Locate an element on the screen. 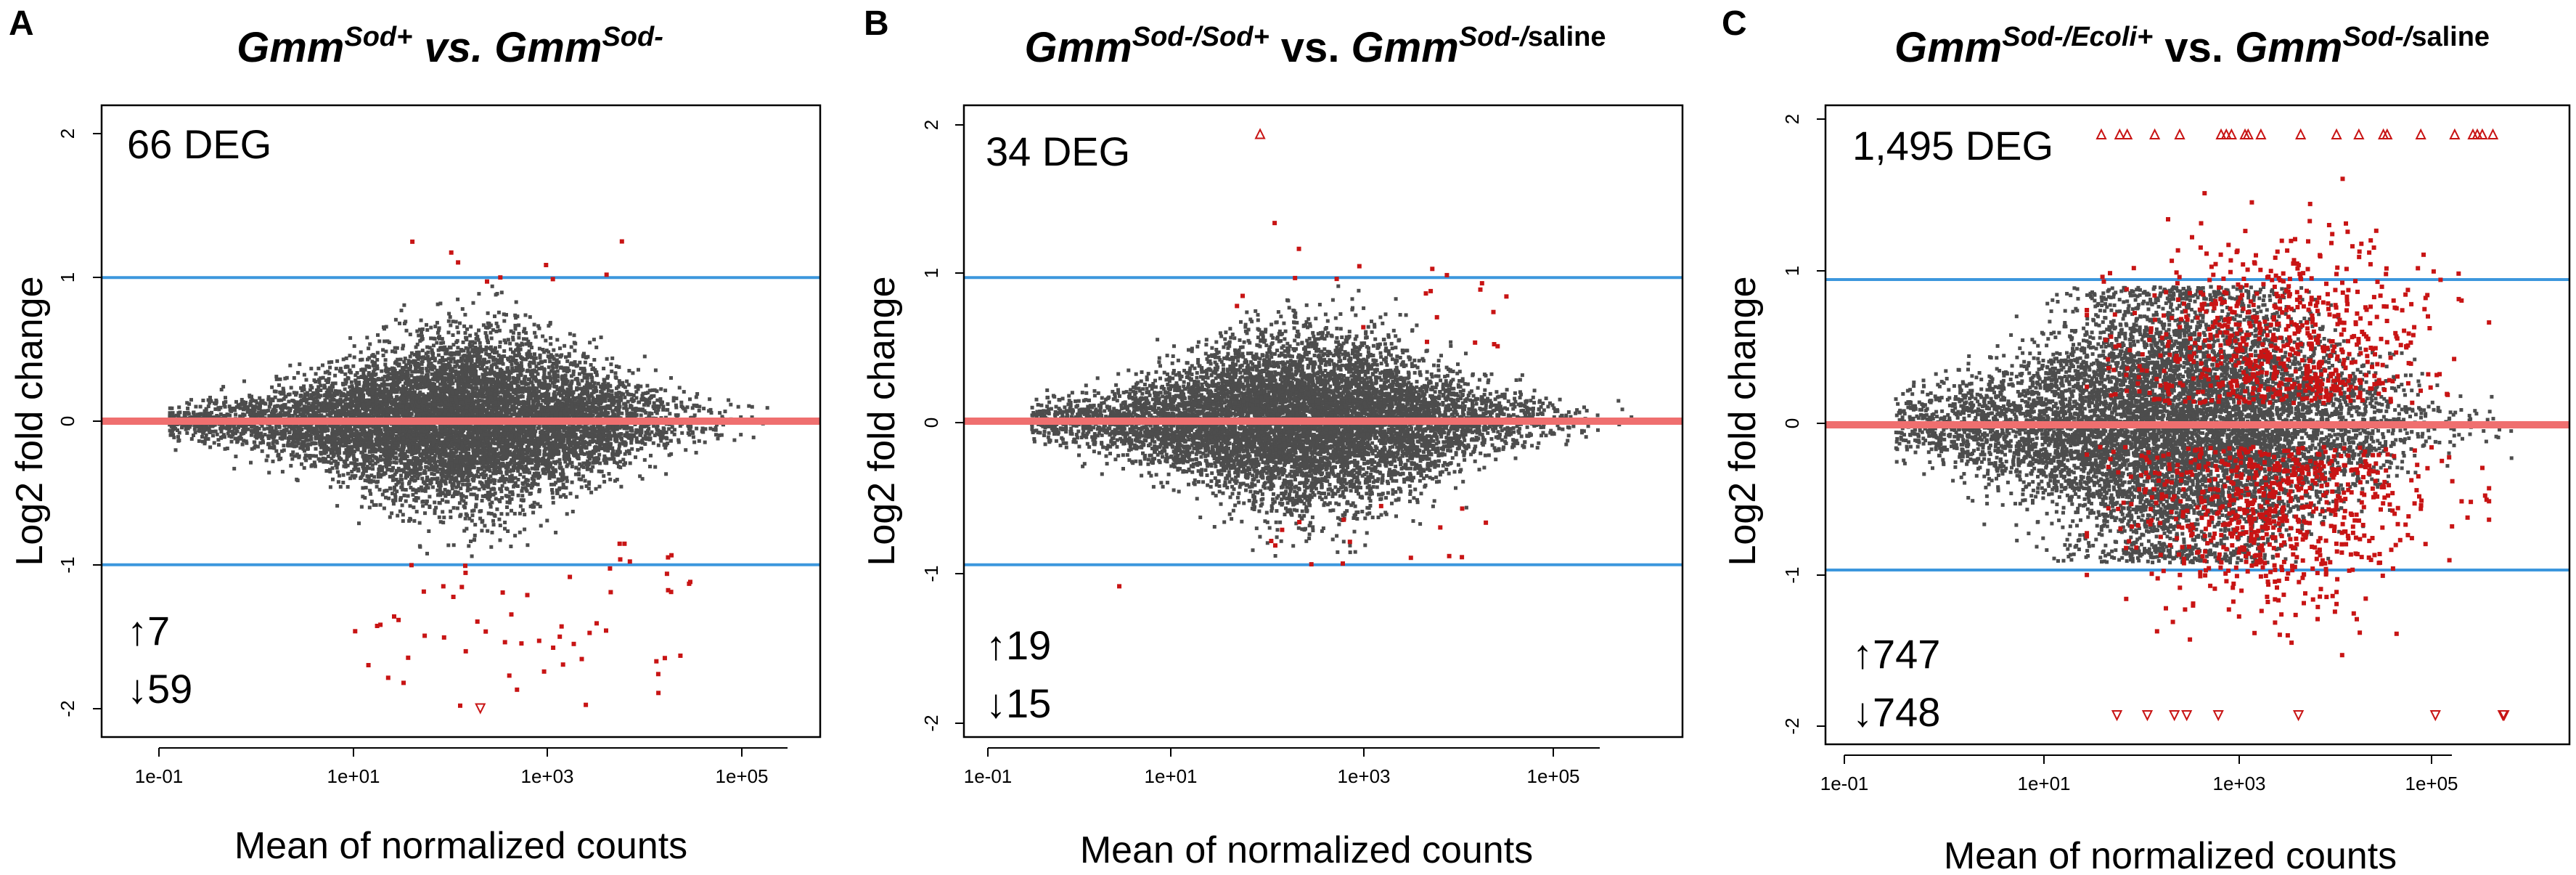 The width and height of the screenshot is (2576, 875). panel-letter: A is located at coordinates (22, 23).